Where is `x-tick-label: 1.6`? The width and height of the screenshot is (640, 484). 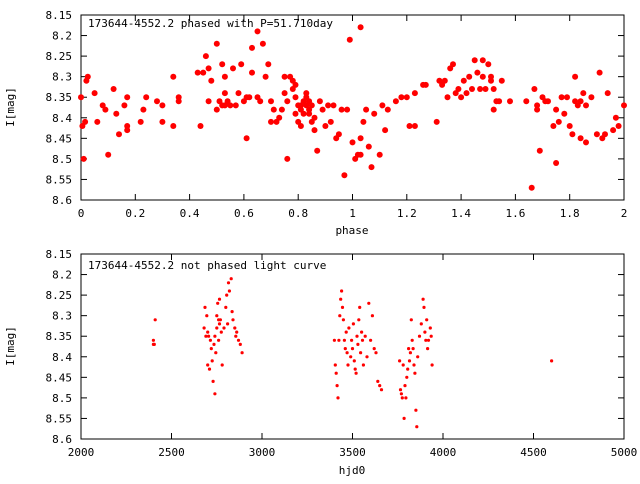
x-tick-label: 1.6 is located at coordinates (515, 213).